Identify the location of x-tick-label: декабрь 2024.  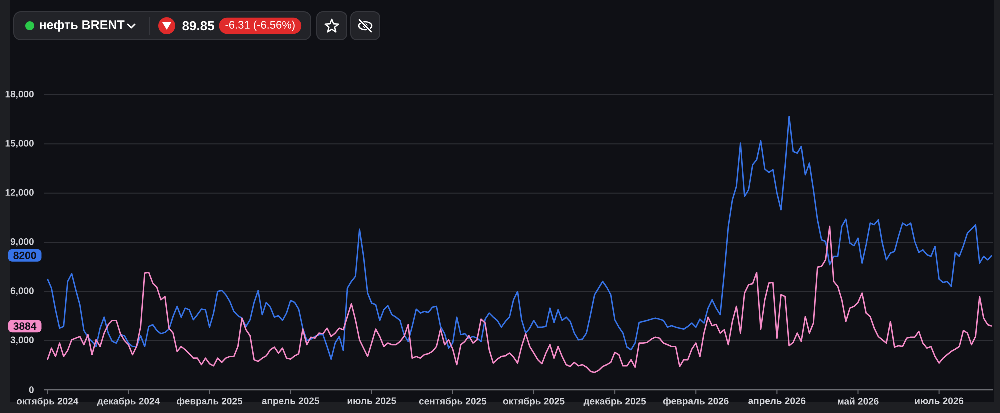
(128, 402).